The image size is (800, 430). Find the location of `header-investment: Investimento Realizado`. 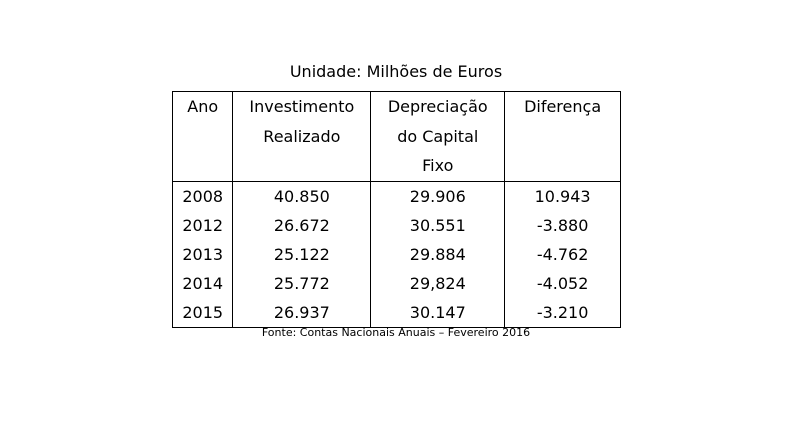

header-investment: Investimento Realizado is located at coordinates (302, 136).